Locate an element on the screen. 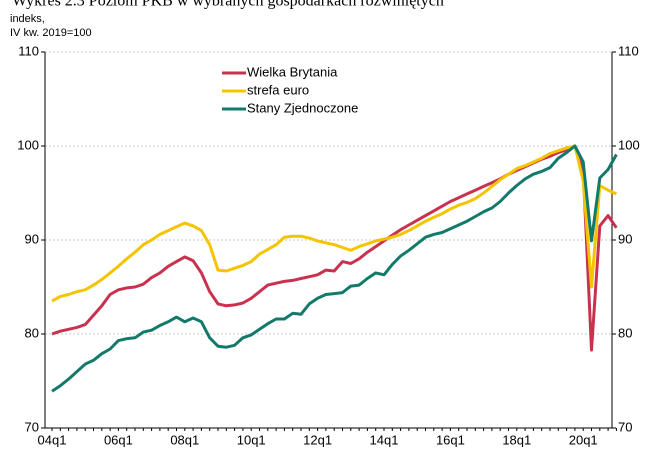  y2-tick-label: 90 is located at coordinates (625, 238).